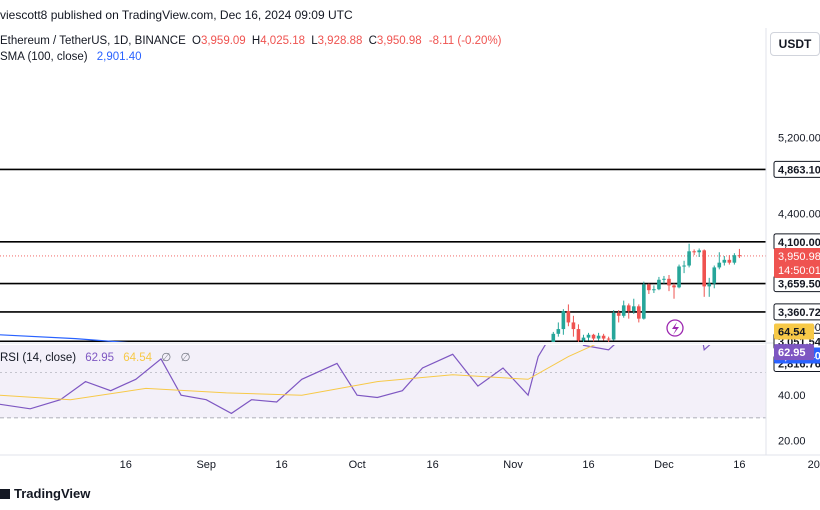  I want to click on rsi-legend: RSI (14, close) 62.95 64.54 ∅ ∅, so click(95, 357).